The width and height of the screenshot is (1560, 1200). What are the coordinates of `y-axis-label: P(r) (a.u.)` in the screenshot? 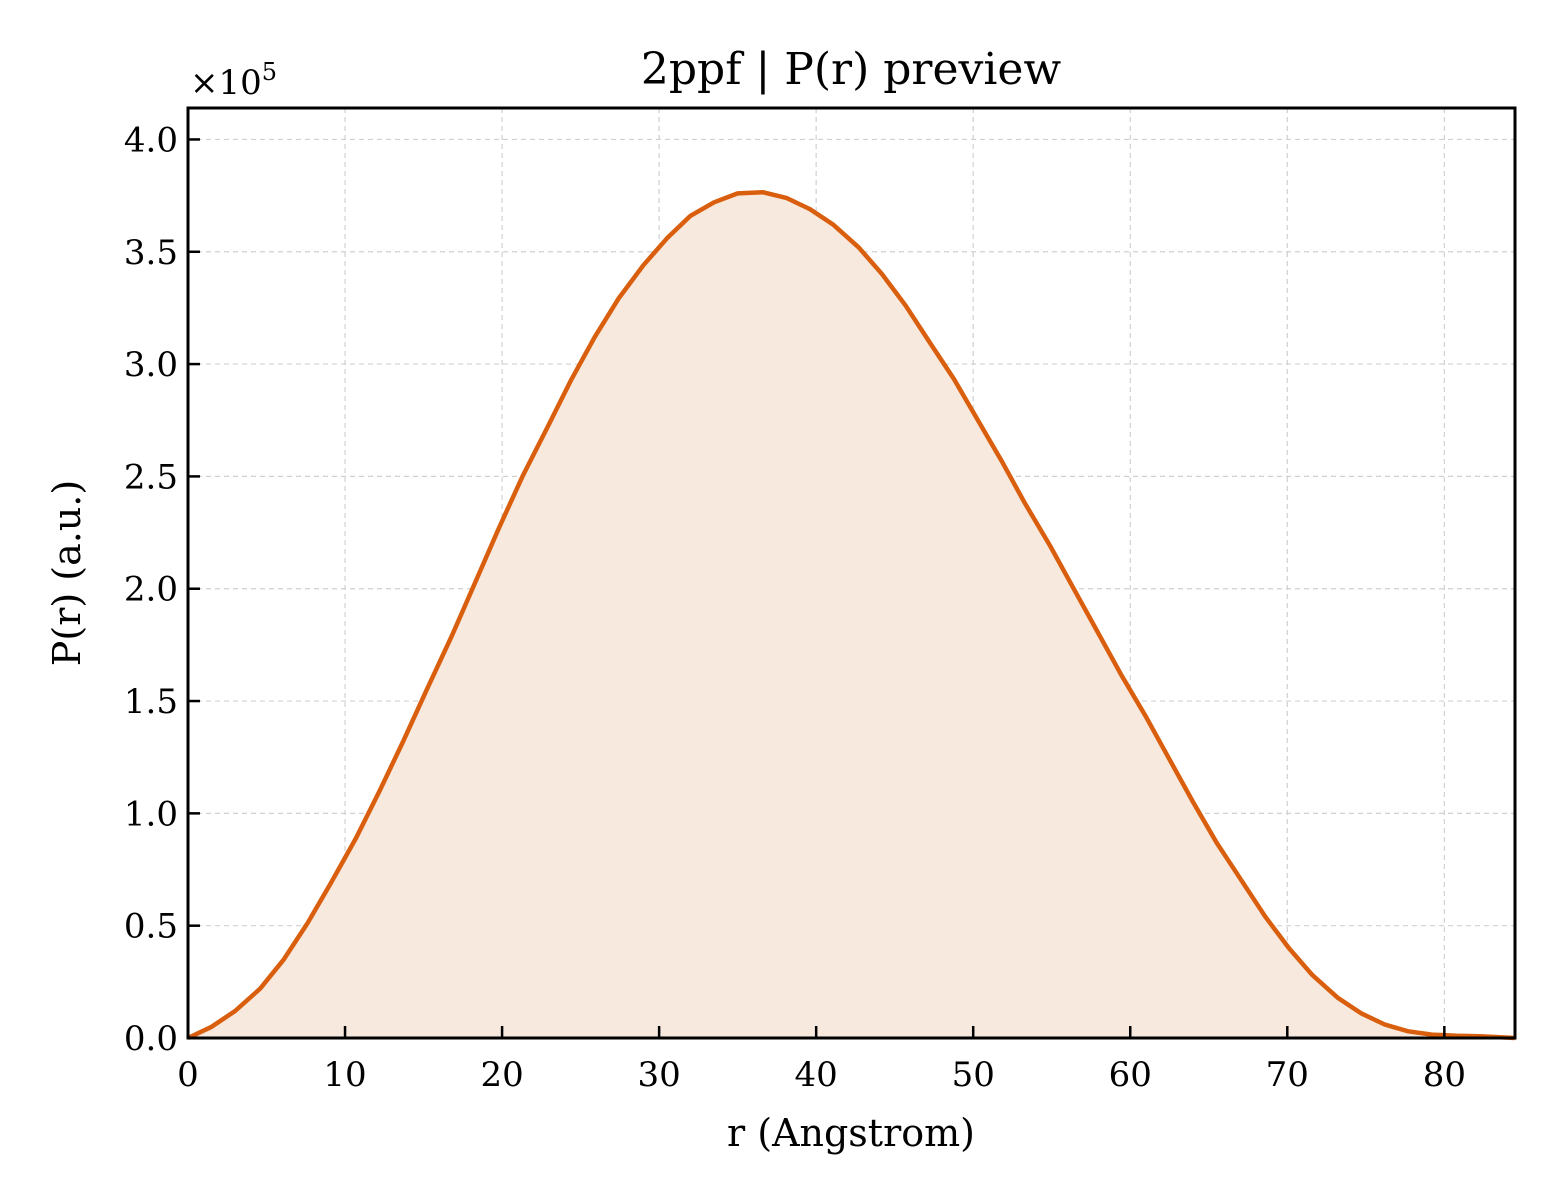 It's located at (67, 573).